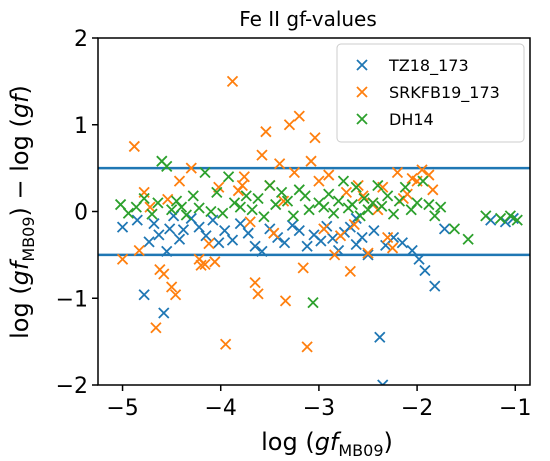 The width and height of the screenshot is (550, 461). What do you see at coordinates (417, 408) in the screenshot?
I see `x-tick-label: −2` at bounding box center [417, 408].